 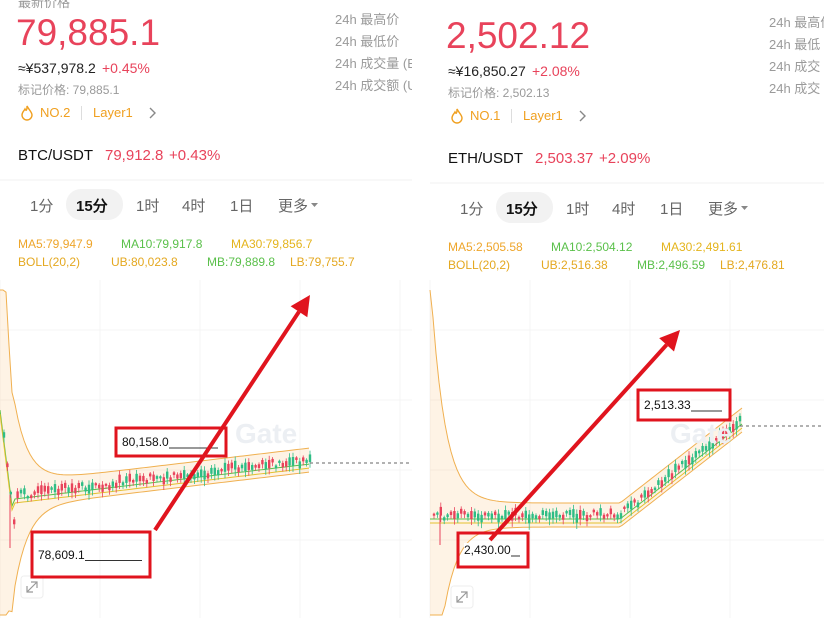 What do you see at coordinates (57, 68) in the screenshot?
I see `cny-price: ≈¥537,978.2` at bounding box center [57, 68].